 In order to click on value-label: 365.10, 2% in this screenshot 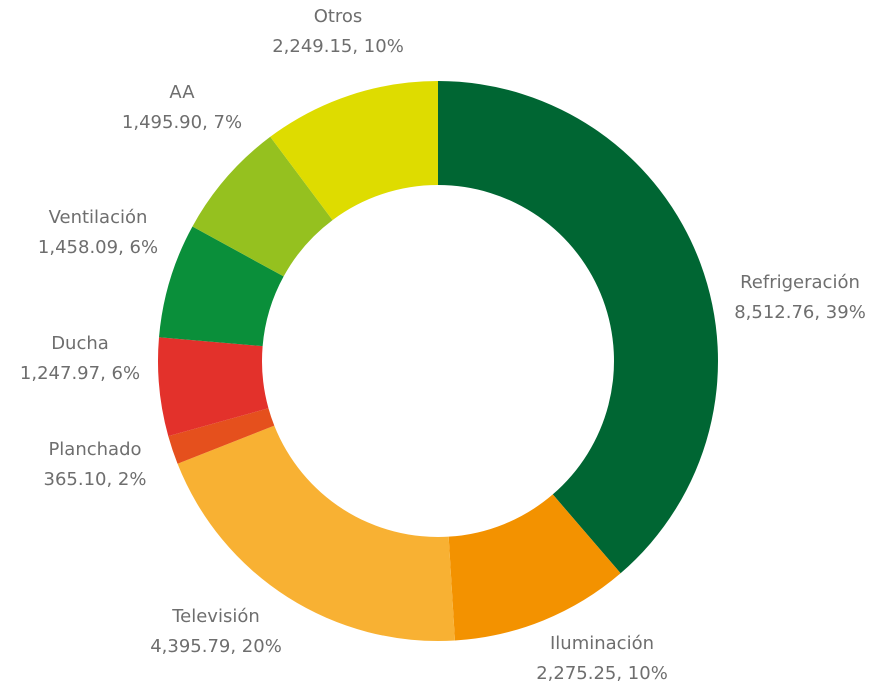, I will do `click(95, 479)`.